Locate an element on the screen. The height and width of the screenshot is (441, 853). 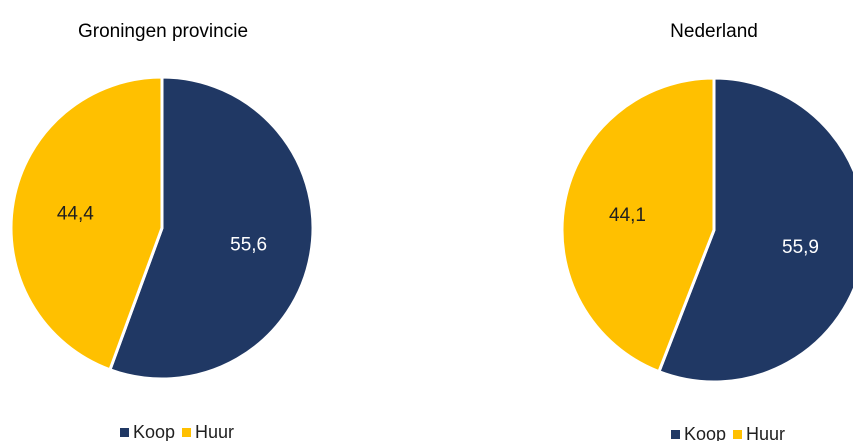
slice-label-huur: 44,1 is located at coordinates (627, 215).